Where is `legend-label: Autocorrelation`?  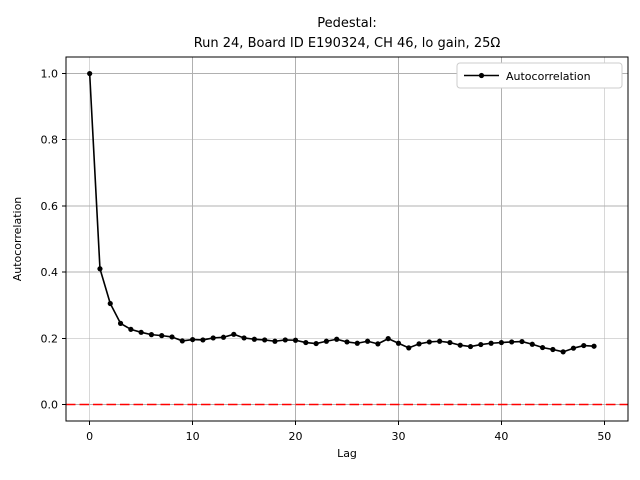
legend-label: Autocorrelation is located at coordinates (548, 76).